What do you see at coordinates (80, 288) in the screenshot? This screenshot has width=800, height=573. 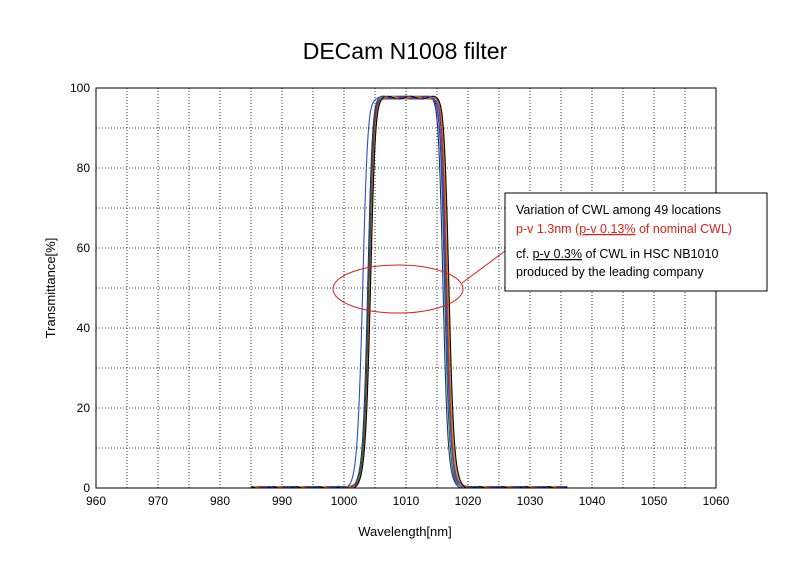 I see `y-axis: 0 20 40 60 80 100` at bounding box center [80, 288].